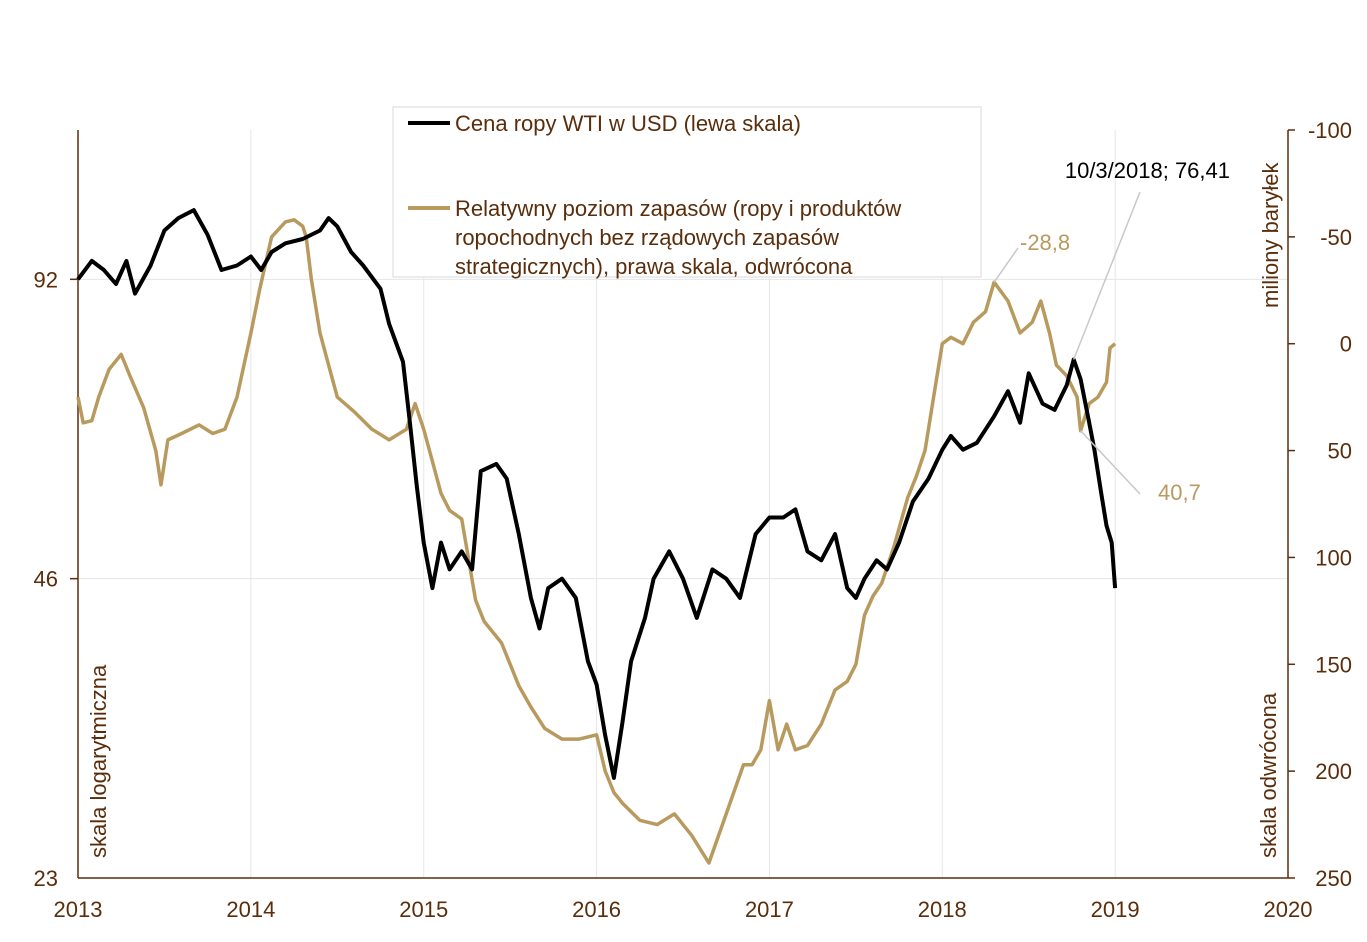 Image resolution: width=1367 pixels, height=942 pixels. I want to click on right-tick-label: -100, so click(1330, 130).